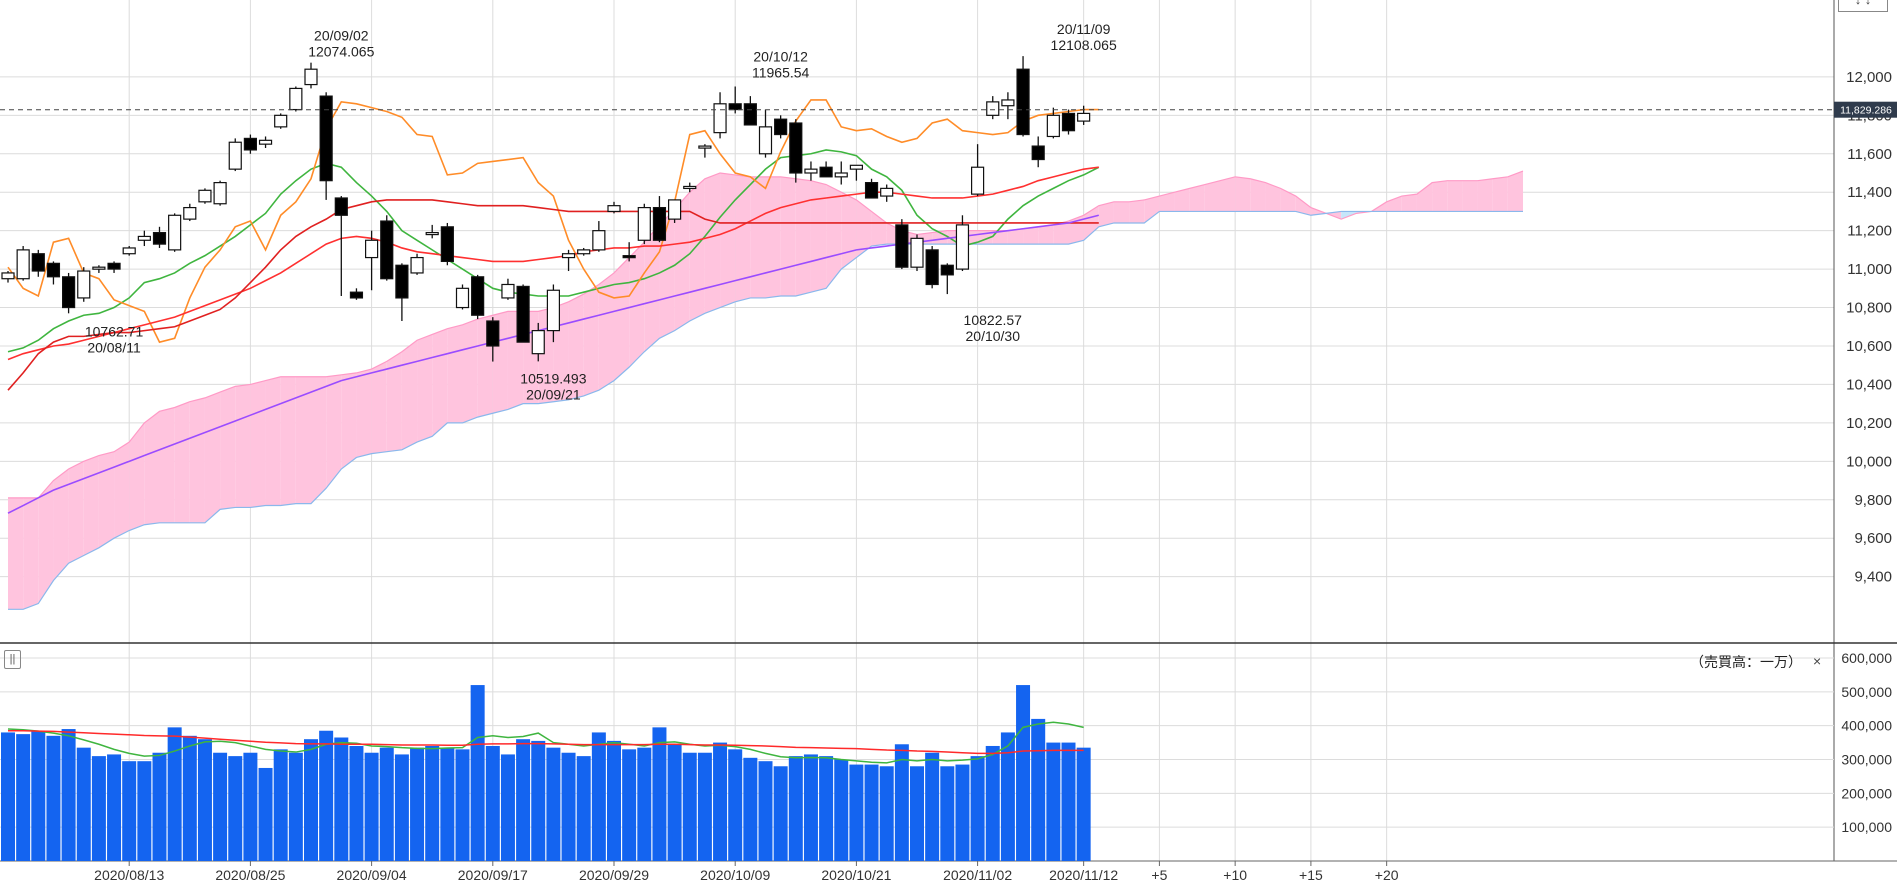 Image resolution: width=1897 pixels, height=890 pixels. What do you see at coordinates (1869, 77) in the screenshot?
I see `price-tick-label: 12,000` at bounding box center [1869, 77].